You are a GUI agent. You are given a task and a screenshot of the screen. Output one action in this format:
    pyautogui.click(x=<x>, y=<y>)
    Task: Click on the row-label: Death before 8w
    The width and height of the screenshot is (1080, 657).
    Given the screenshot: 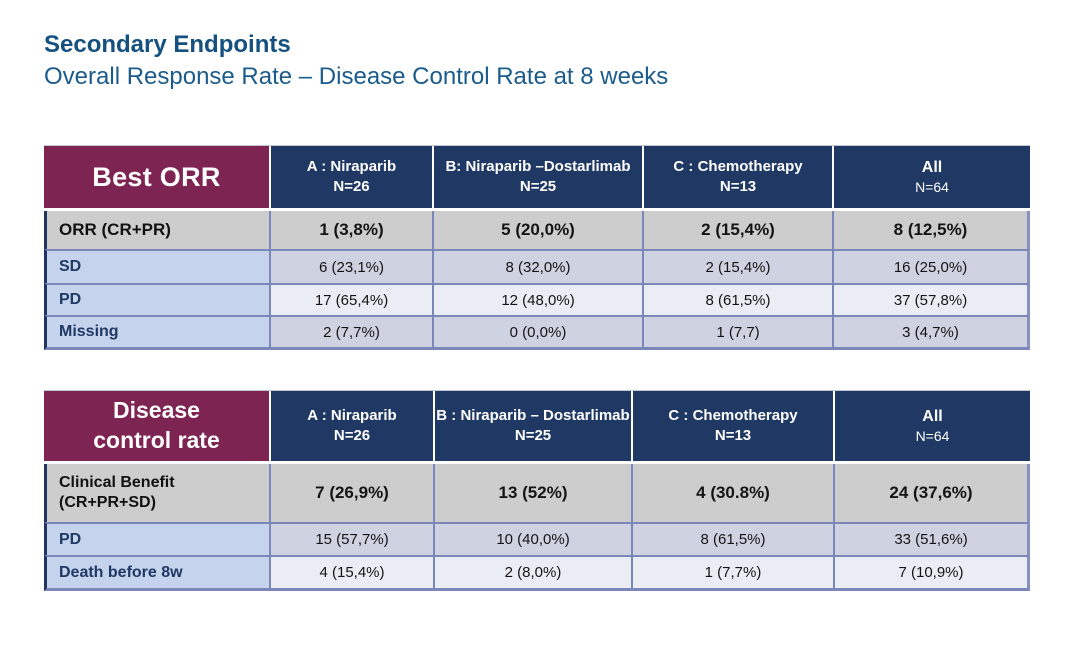 What is the action you would take?
    pyautogui.click(x=157, y=573)
    